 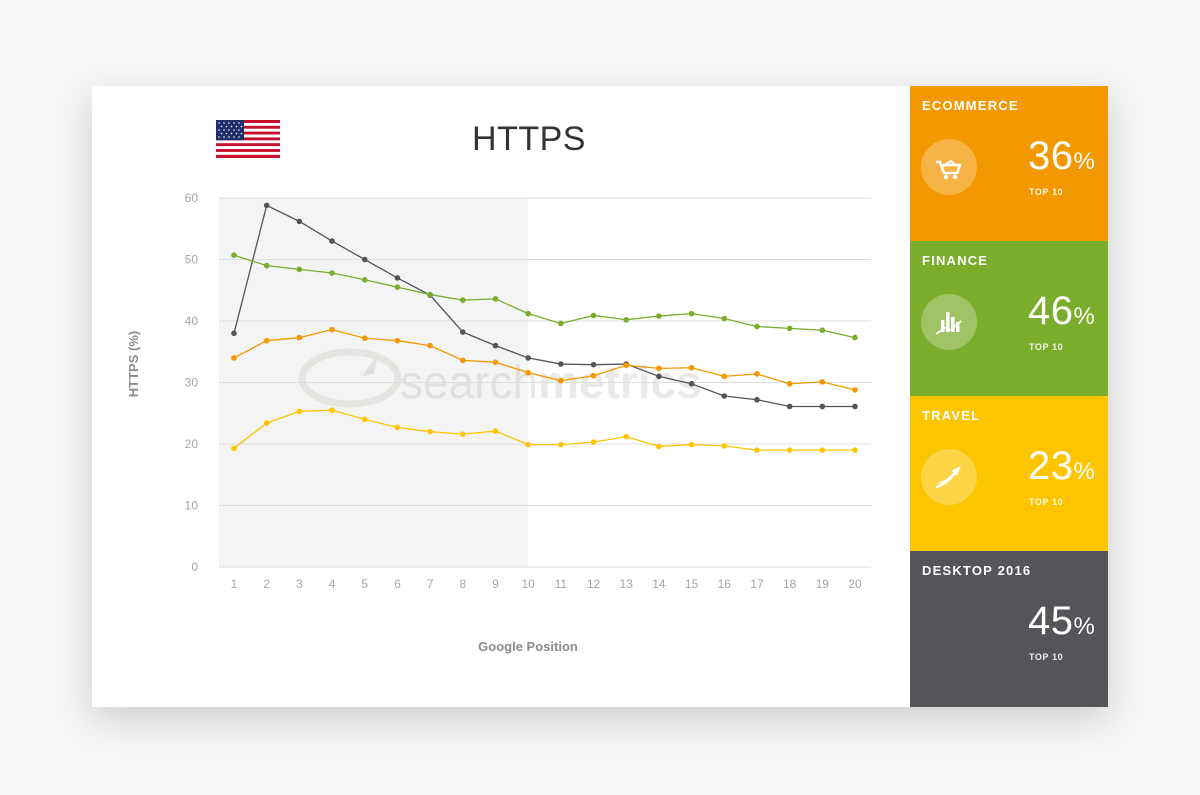 I want to click on y-tick-label: 30, so click(x=192, y=383).